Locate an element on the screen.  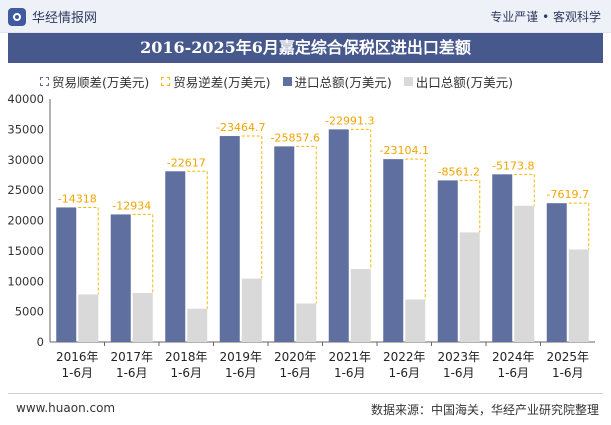
x-tick-label-year: 2018年 is located at coordinates (186, 357).